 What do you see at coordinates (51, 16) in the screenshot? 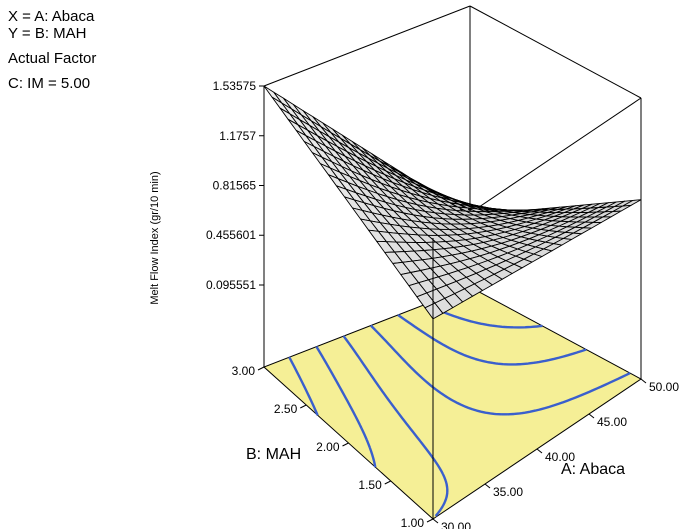
I see `legend-x-definition: X = A: Abaca` at bounding box center [51, 16].